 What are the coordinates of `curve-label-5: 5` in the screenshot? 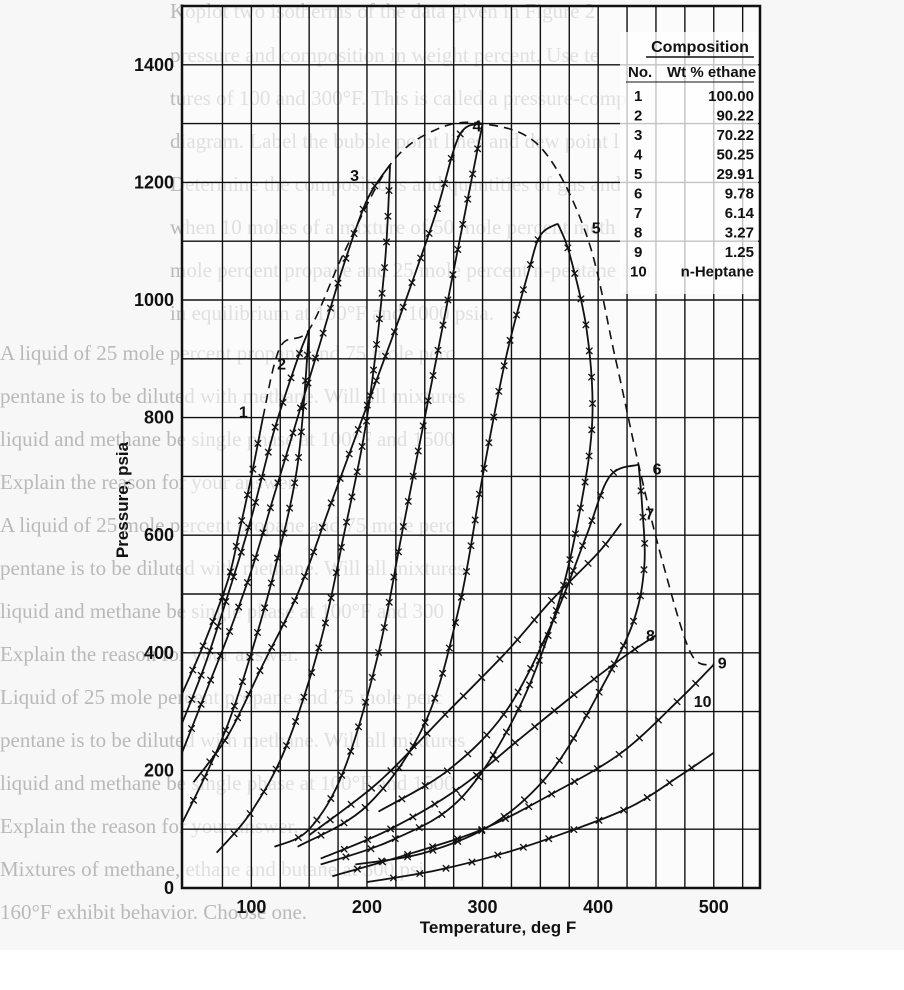 It's located at (596, 229).